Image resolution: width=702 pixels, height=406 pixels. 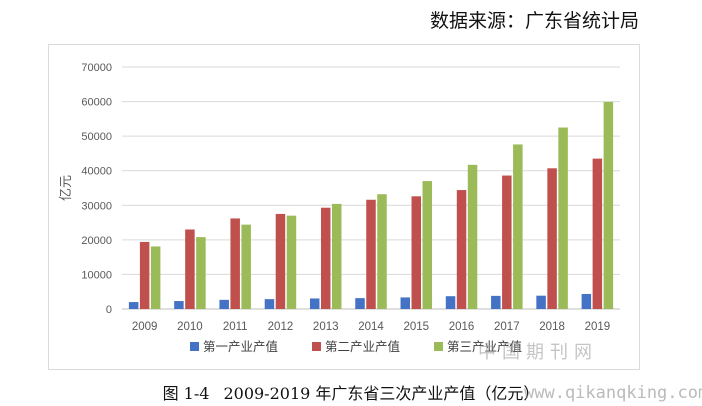 I want to click on bar-primary-2019, so click(x=586, y=301).